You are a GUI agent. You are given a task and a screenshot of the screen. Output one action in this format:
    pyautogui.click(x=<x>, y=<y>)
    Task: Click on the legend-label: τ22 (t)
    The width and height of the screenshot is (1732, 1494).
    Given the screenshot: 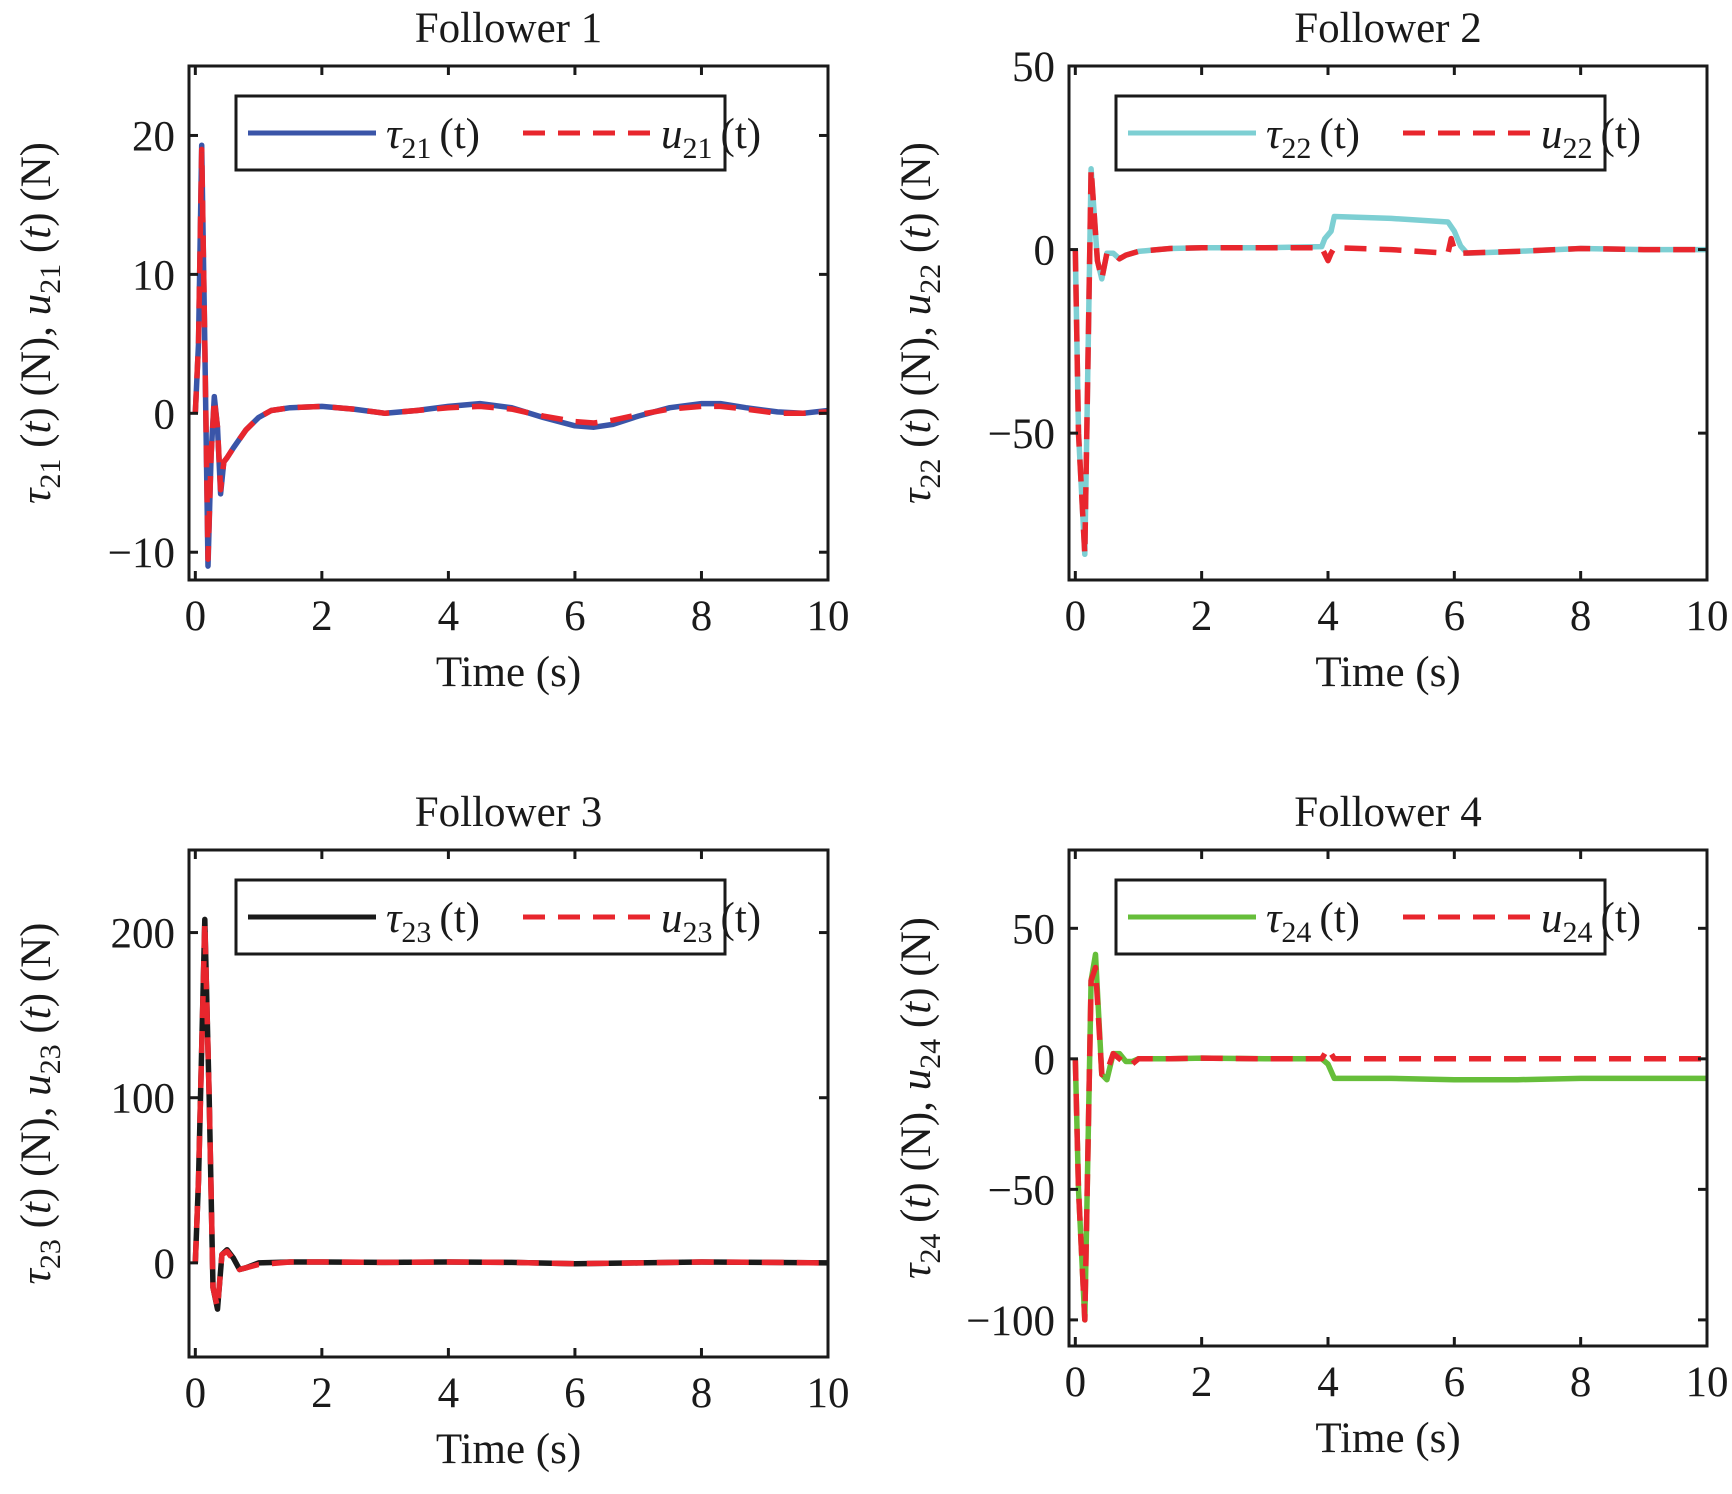 What is the action you would take?
    pyautogui.click(x=1313, y=138)
    